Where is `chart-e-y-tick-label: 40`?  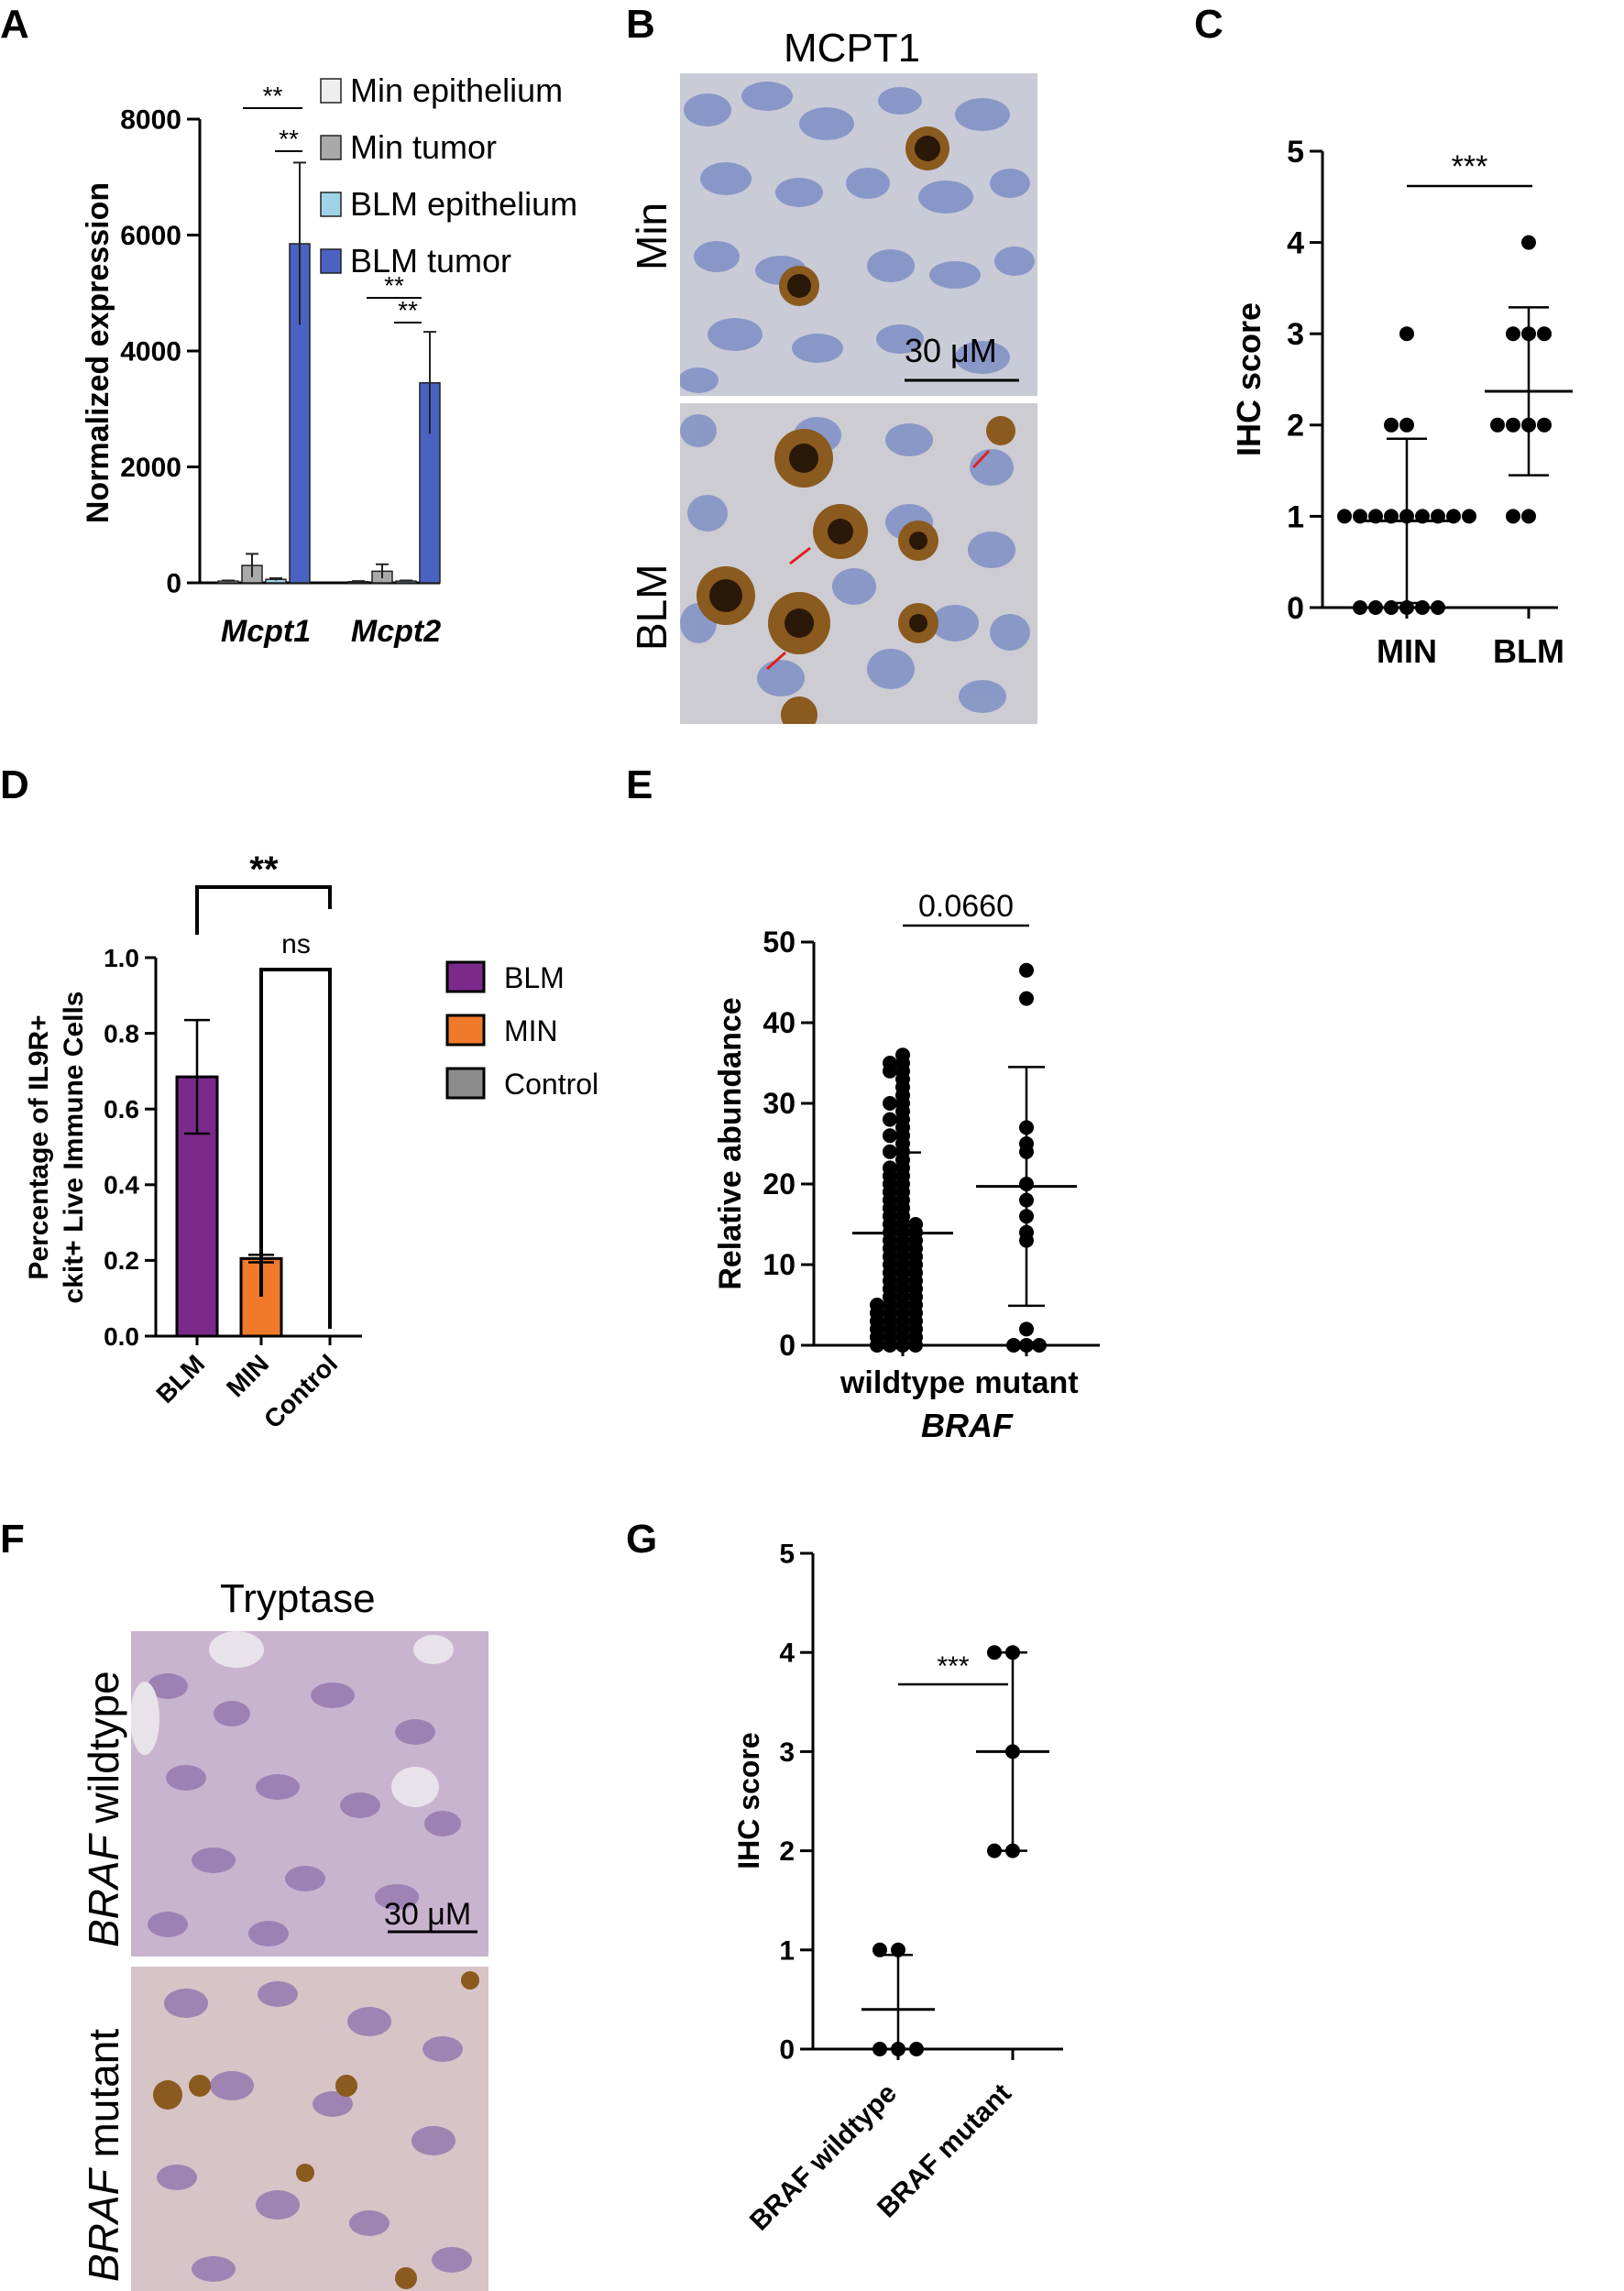
chart-e-y-tick-label: 40 is located at coordinates (779, 1022).